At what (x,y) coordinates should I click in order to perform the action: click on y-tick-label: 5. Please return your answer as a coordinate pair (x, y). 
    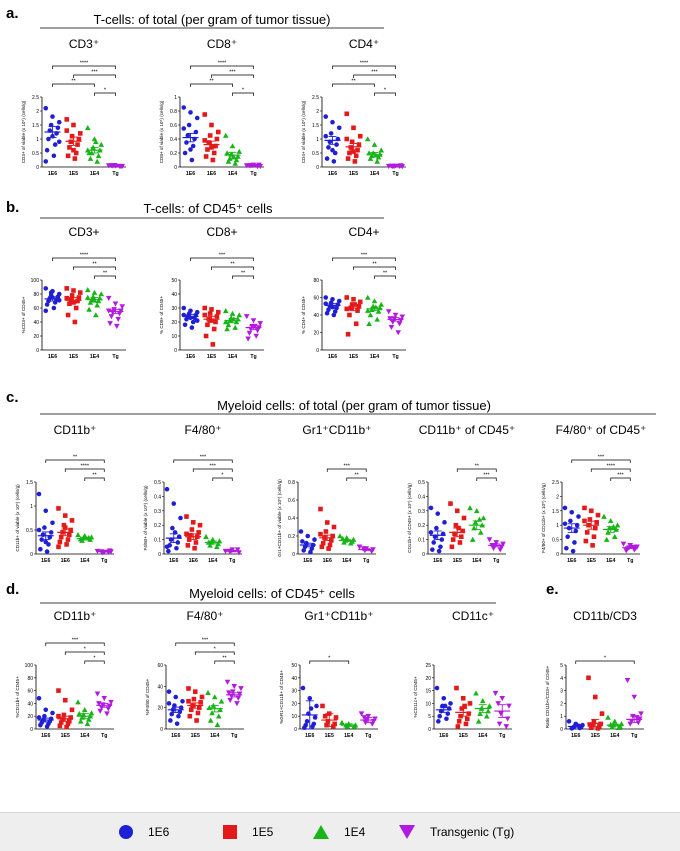
    Looking at the image, I should click on (561, 666).